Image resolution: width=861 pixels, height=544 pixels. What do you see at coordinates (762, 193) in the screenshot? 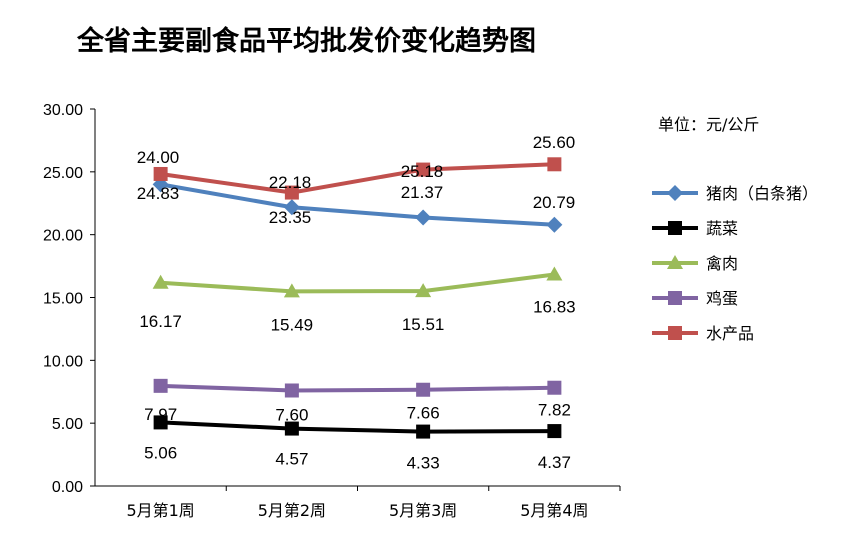
I see `legend-label: 猪肉（白条猪）` at bounding box center [762, 193].